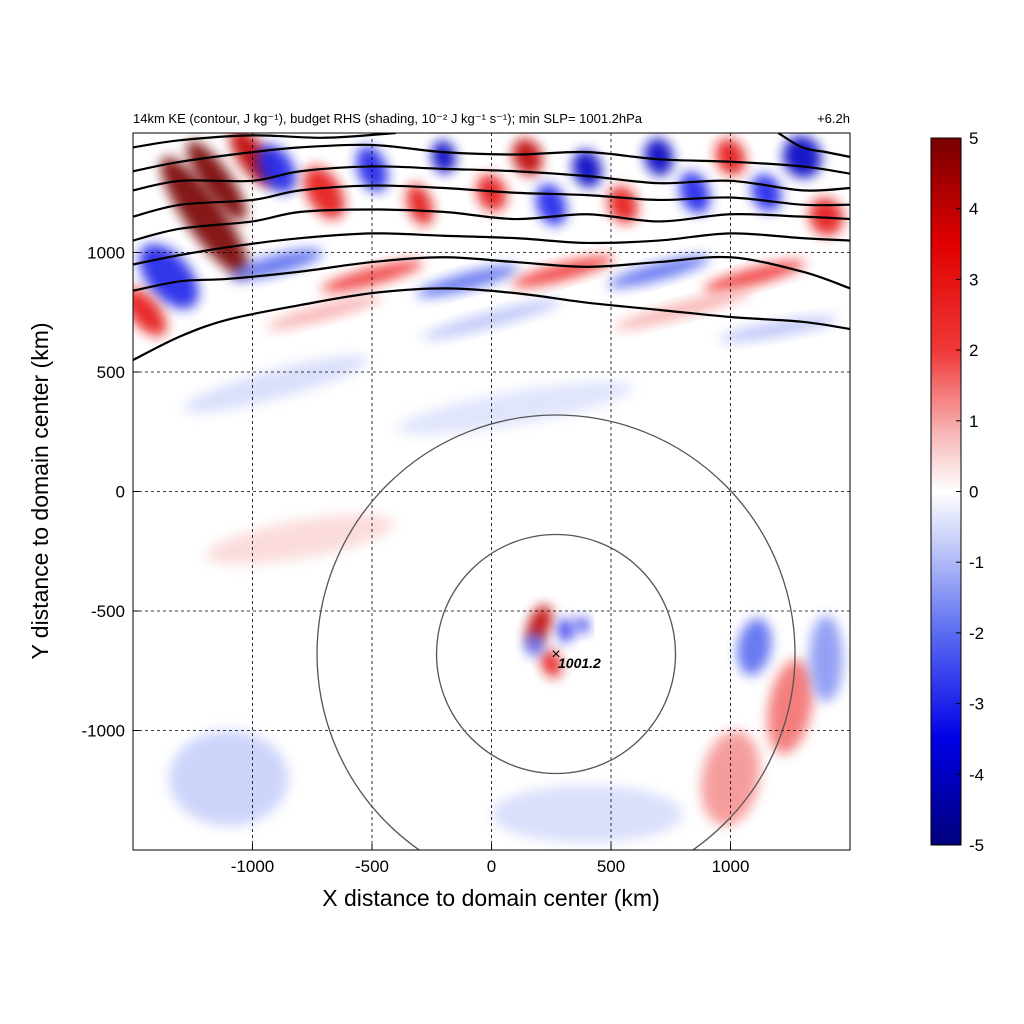 The width and height of the screenshot is (1024, 1024). I want to click on colorbar-ticks: 5 4 3 2 1 0 -1 -2 -3 -4 -5, so click(970, 492).